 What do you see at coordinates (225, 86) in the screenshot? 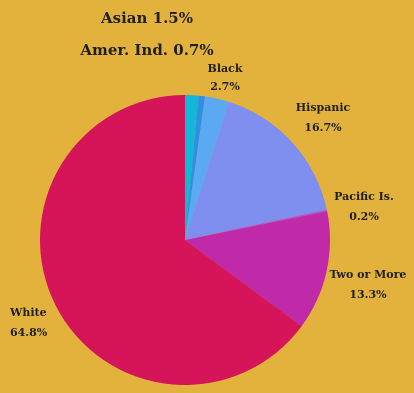
I see `value-black: 2.7%` at bounding box center [225, 86].